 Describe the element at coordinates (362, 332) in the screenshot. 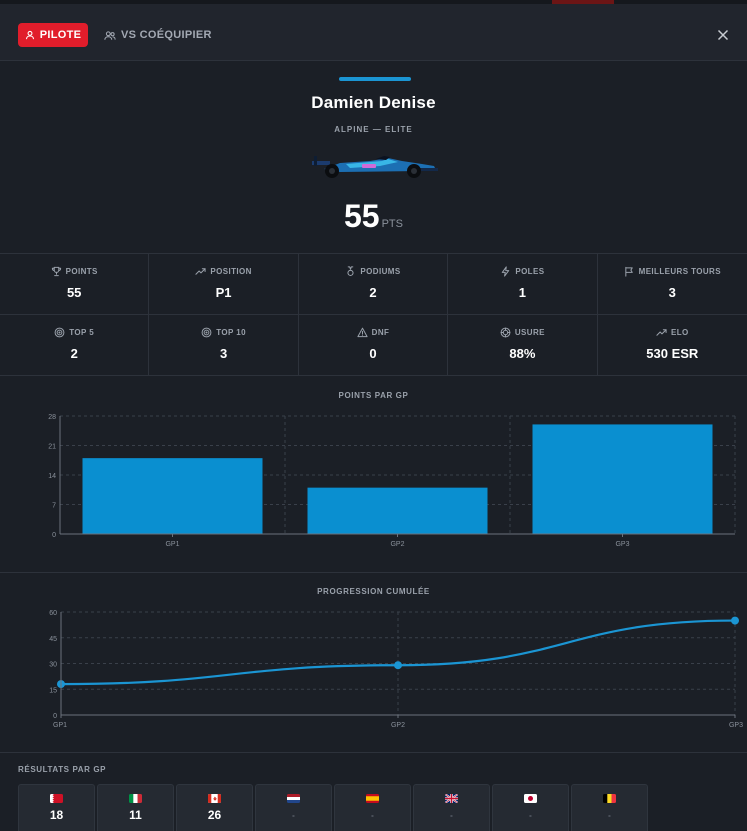

I see `warning-icon` at that location.